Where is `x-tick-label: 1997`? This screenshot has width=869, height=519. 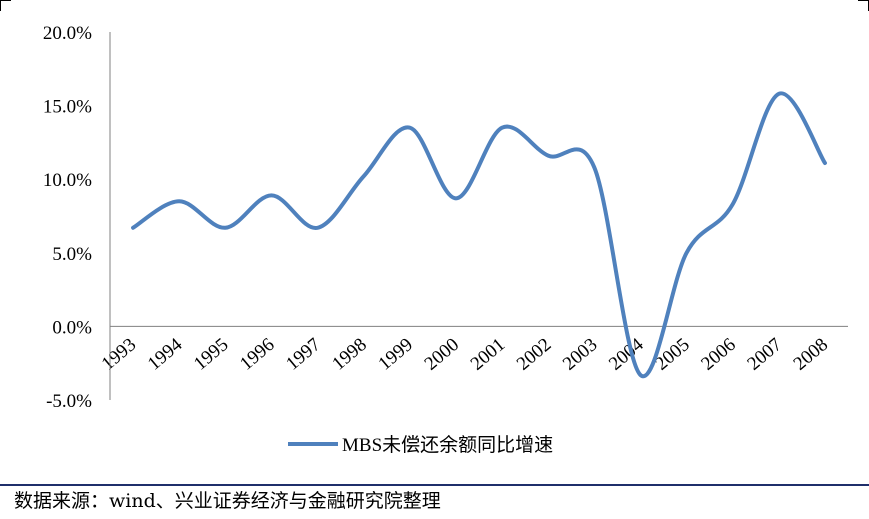
x-tick-label: 1997 is located at coordinates (303, 354).